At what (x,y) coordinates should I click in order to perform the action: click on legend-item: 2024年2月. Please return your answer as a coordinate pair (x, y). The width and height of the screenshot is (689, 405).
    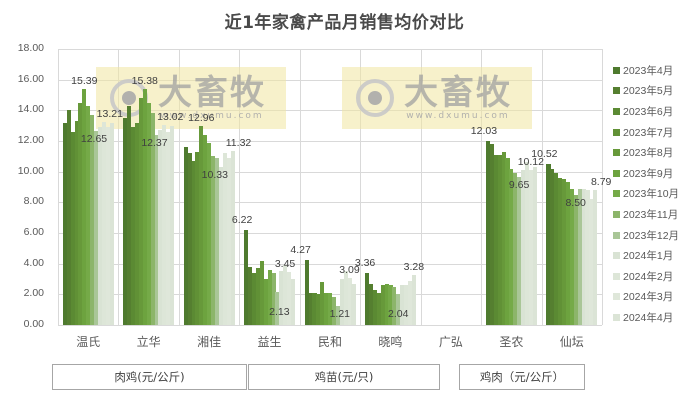
    Looking at the image, I should click on (646, 276).